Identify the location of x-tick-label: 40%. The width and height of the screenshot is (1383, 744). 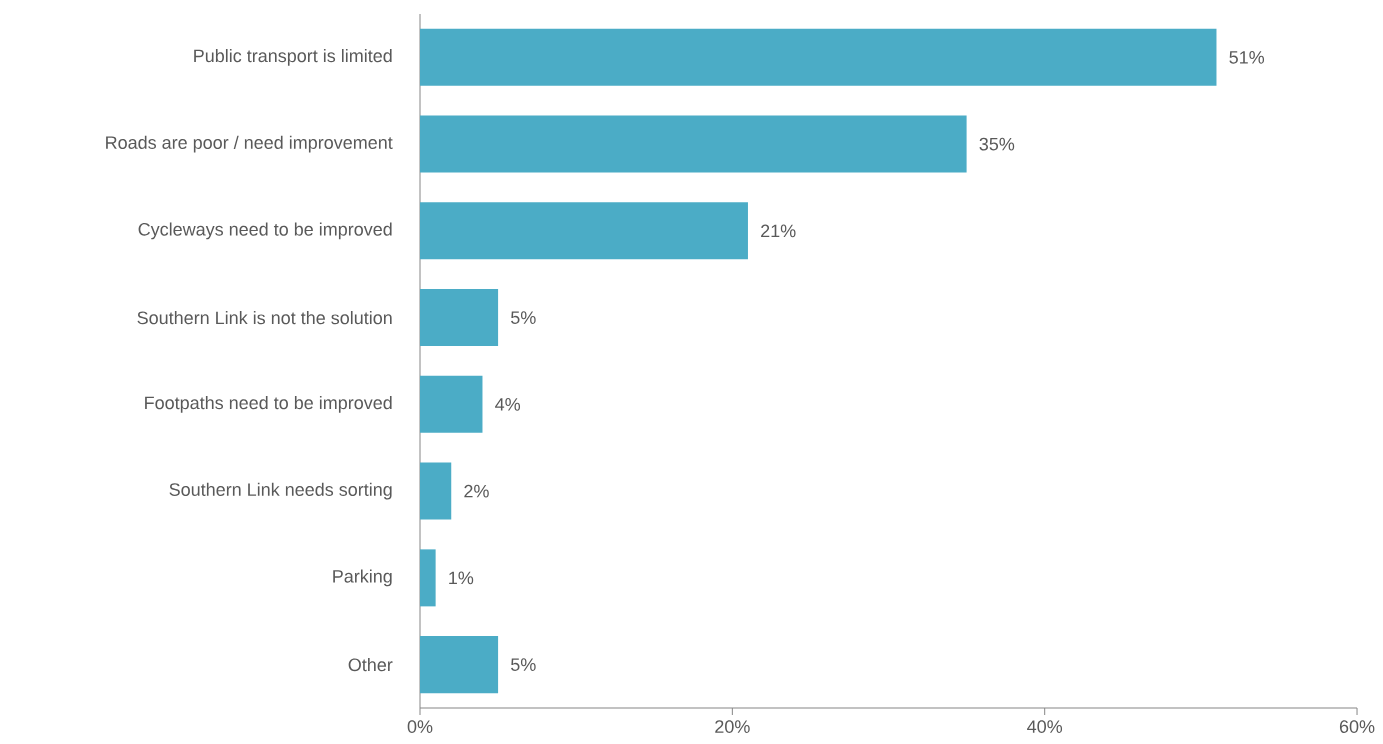
(1045, 726).